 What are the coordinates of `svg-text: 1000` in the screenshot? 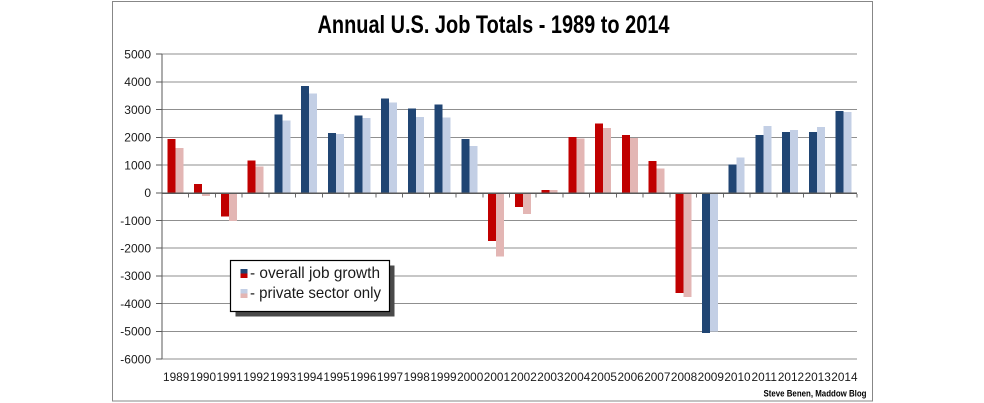 It's located at (137, 165).